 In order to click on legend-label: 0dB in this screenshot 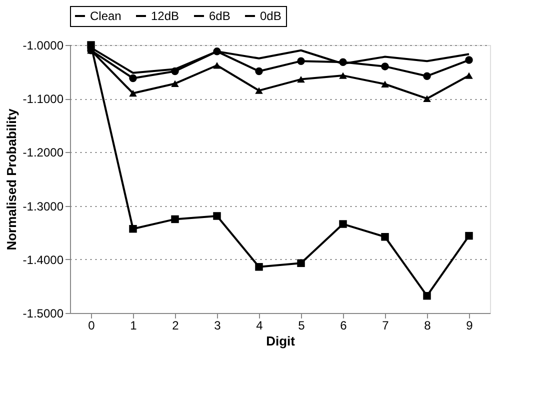, I will do `click(271, 16)`.